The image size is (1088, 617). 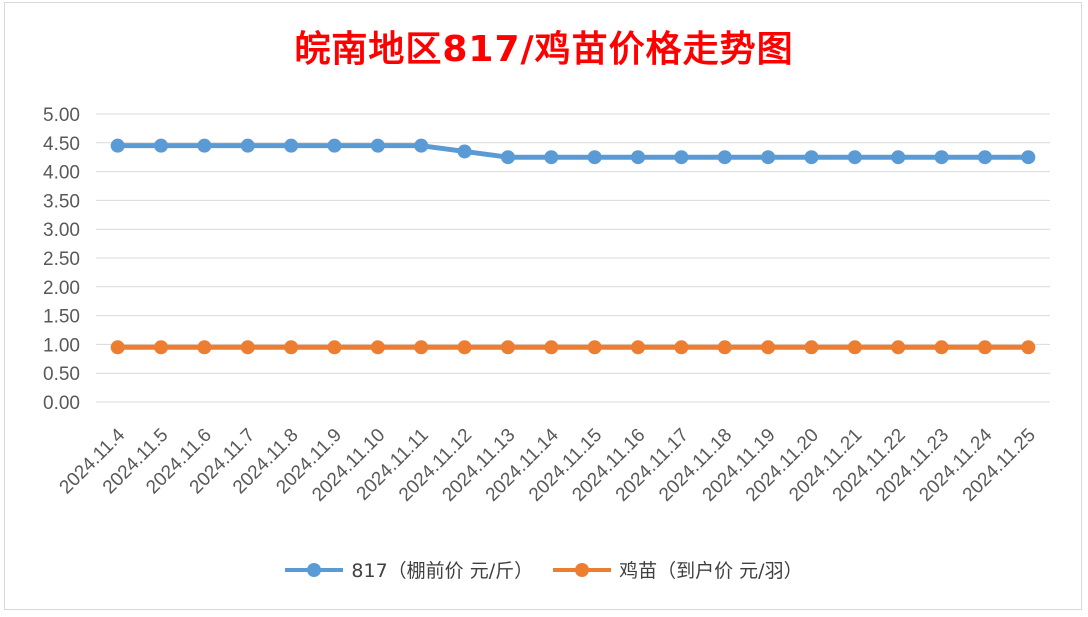 What do you see at coordinates (61, 374) in the screenshot?
I see `y-tick-label: 0.50` at bounding box center [61, 374].